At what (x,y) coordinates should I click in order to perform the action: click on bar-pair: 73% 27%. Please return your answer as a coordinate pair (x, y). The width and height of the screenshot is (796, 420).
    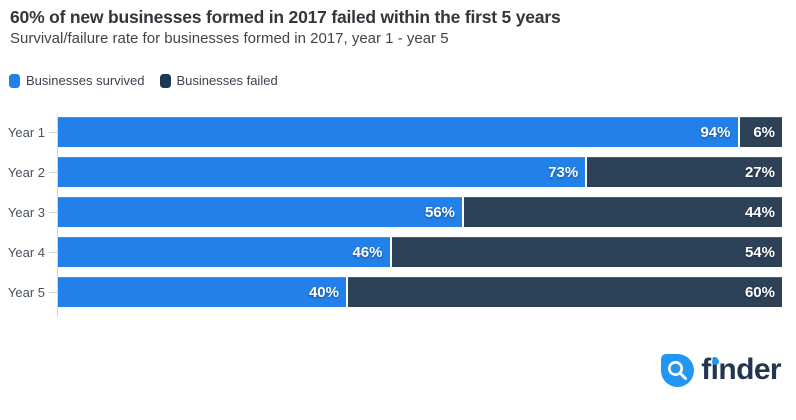
    Looking at the image, I should click on (419, 172).